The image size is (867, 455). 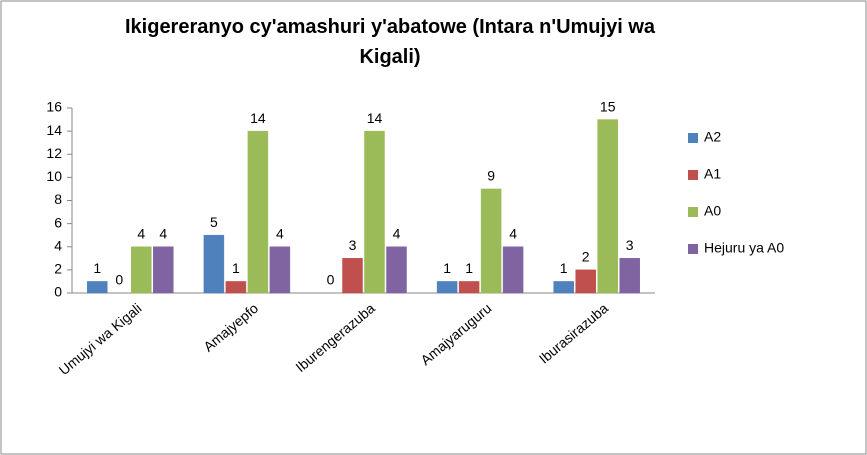 I want to click on legend-label: A0, so click(x=712, y=211).